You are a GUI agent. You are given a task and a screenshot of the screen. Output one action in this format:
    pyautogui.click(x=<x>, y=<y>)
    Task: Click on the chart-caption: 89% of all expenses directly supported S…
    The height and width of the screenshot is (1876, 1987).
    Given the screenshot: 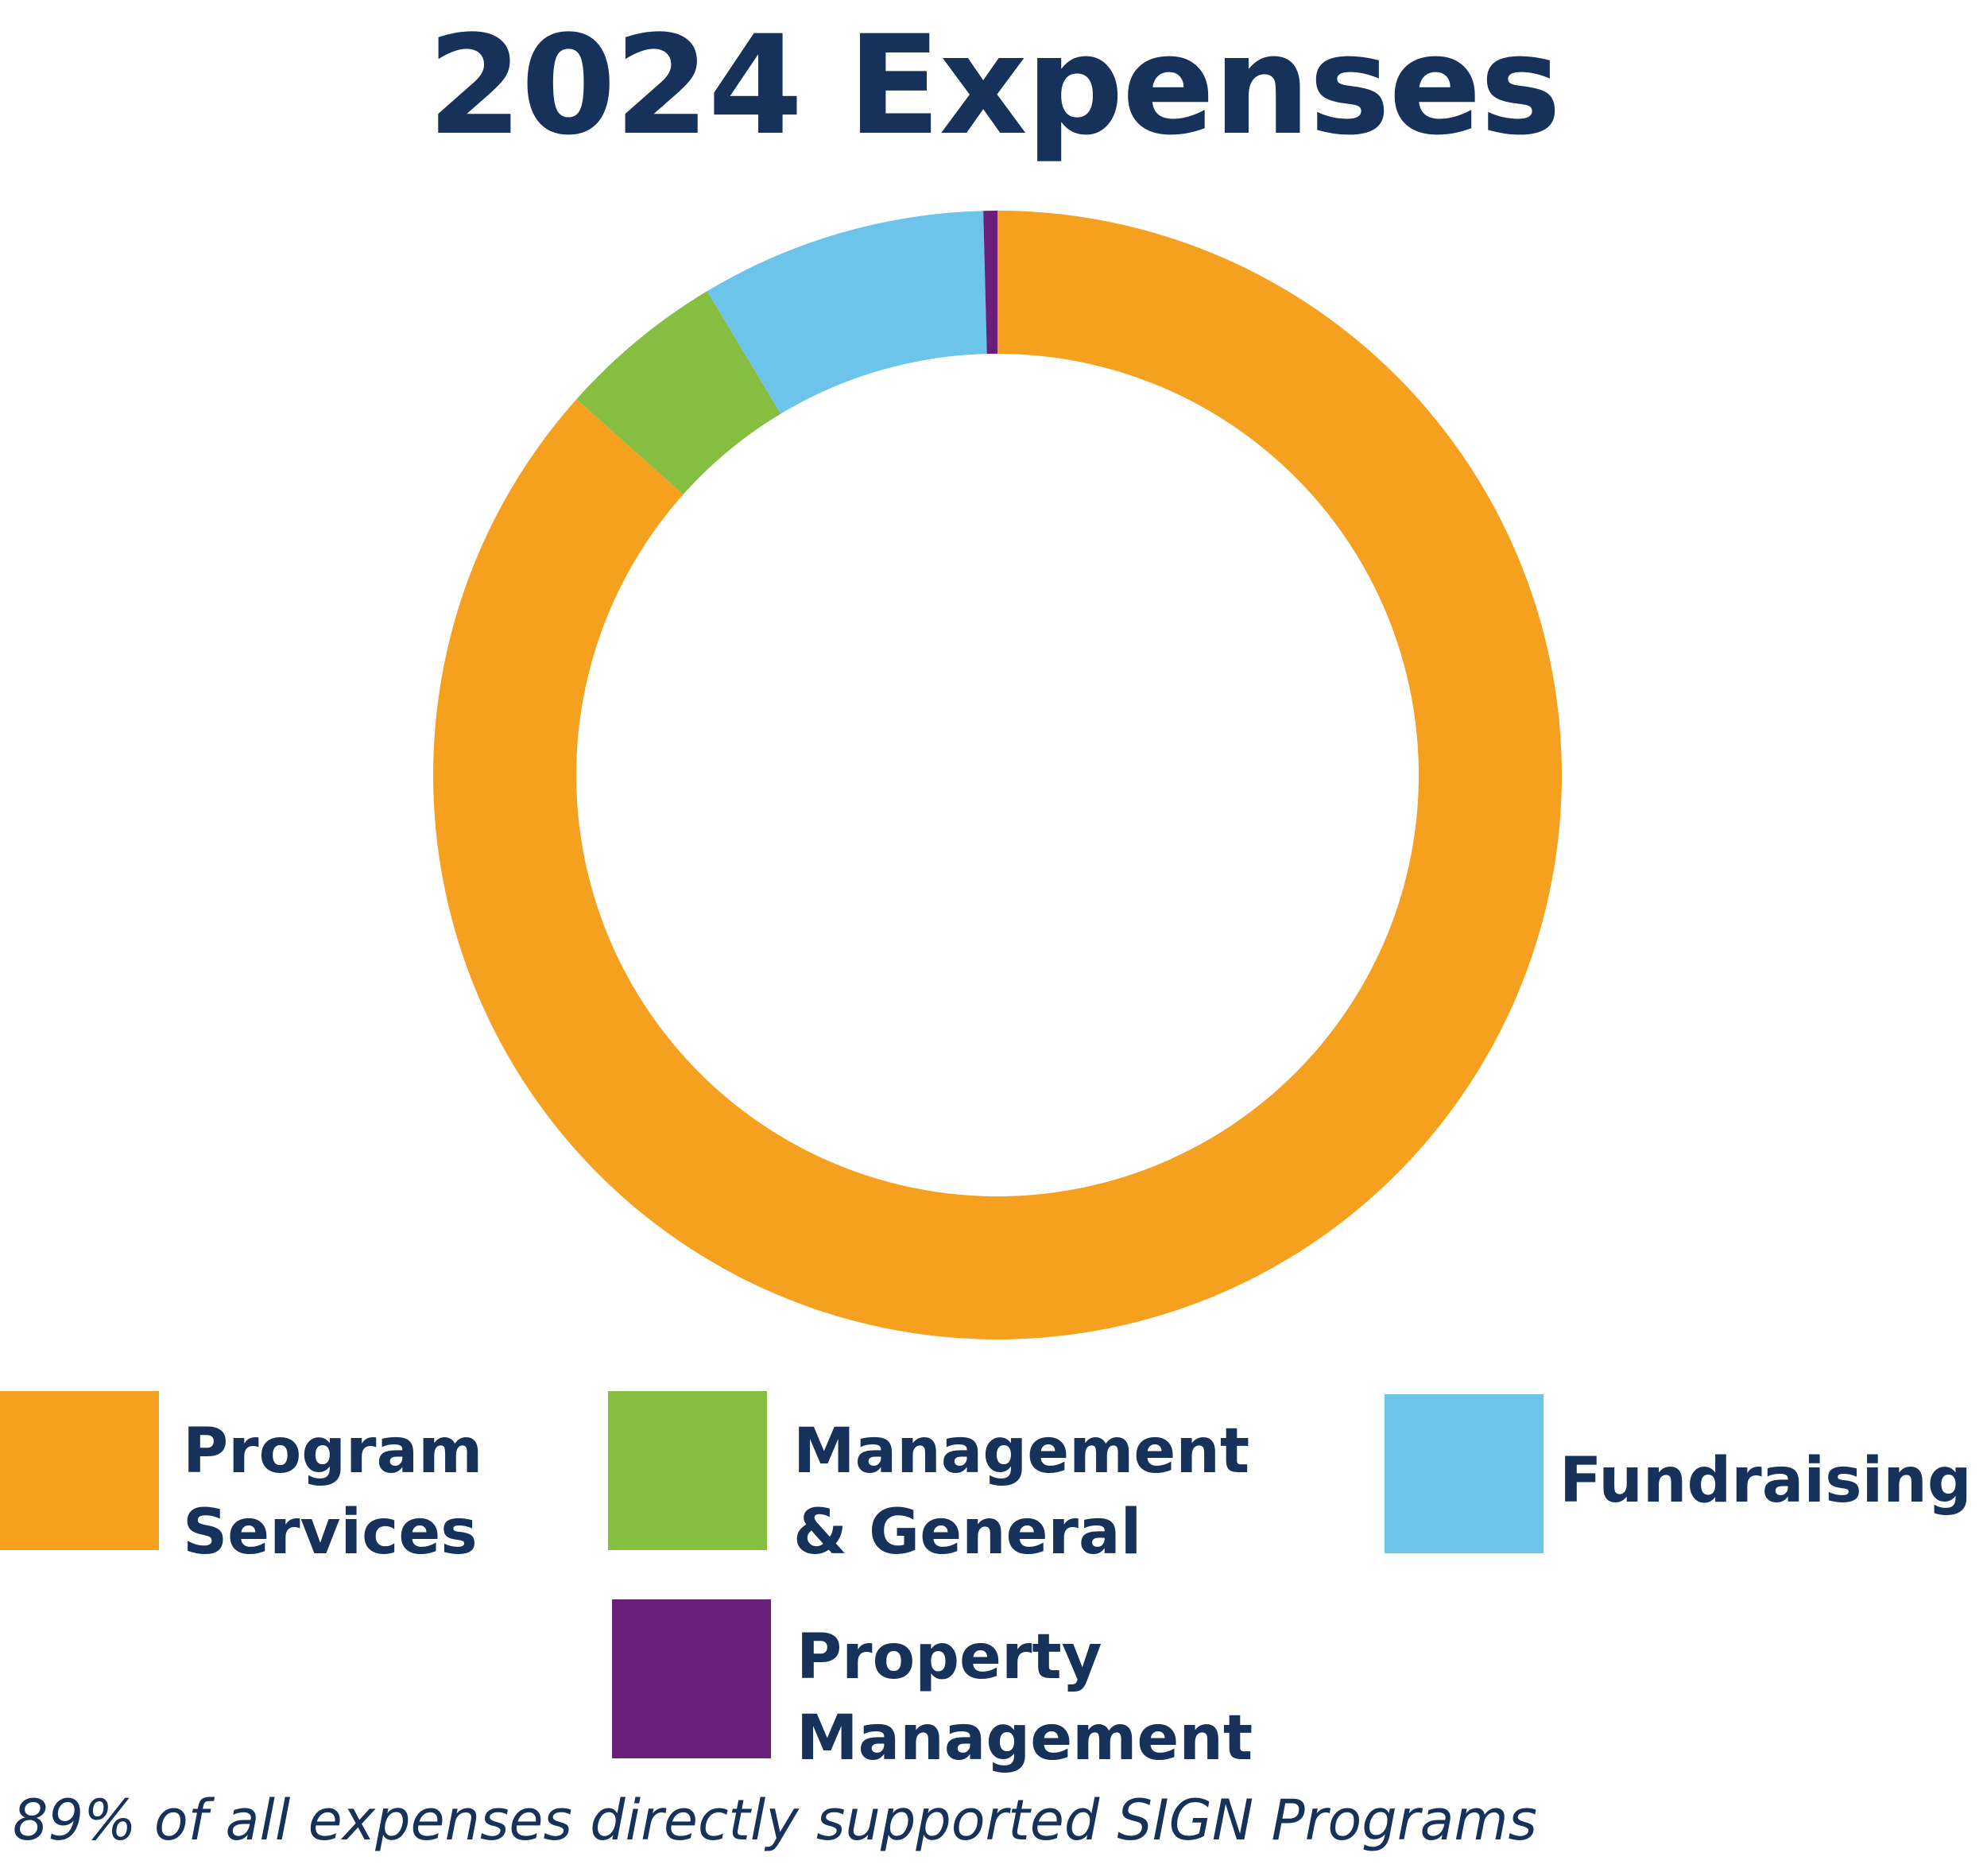 What is the action you would take?
    pyautogui.click(x=775, y=1820)
    